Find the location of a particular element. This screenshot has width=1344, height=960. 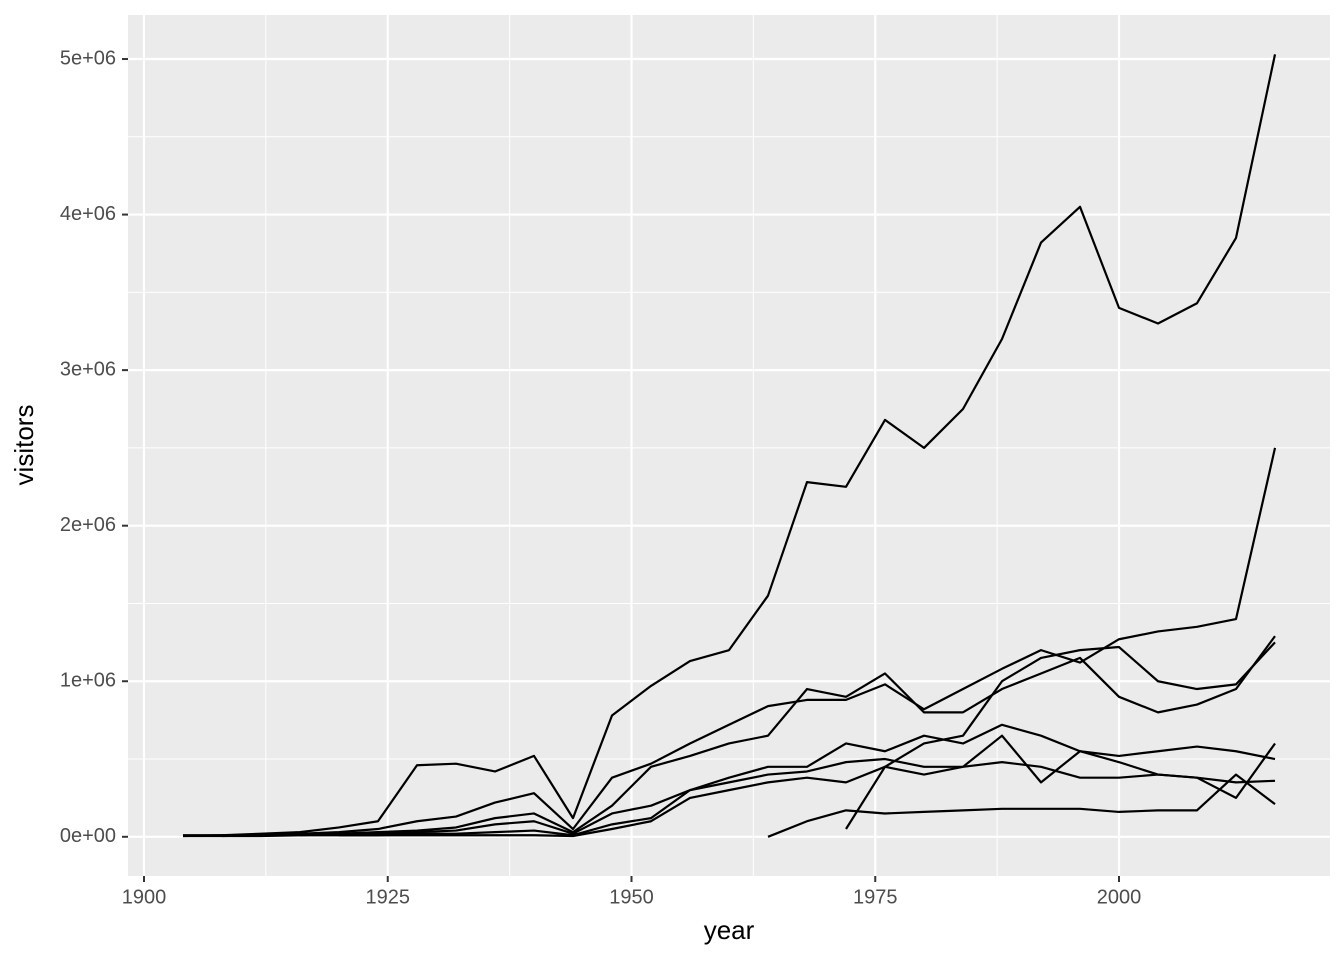

y-tick-label: 4e+06 is located at coordinates (88, 214).